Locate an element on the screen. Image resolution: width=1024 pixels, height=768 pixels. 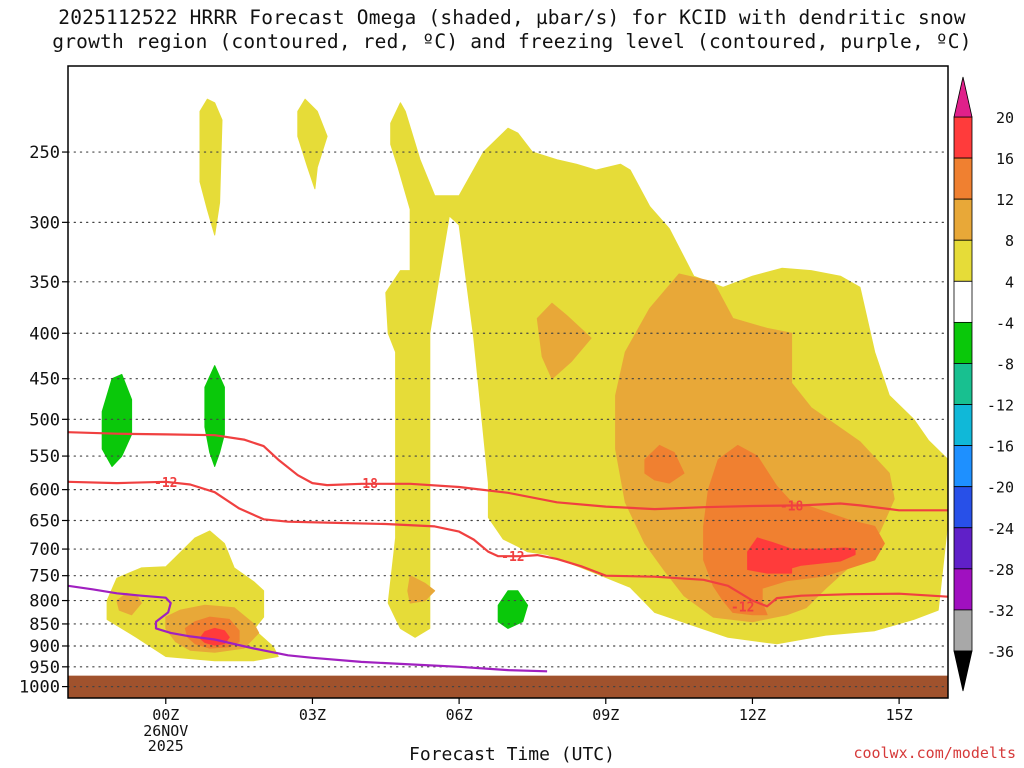
contour-label-dgz-upper-1: -18 is located at coordinates (792, 506).